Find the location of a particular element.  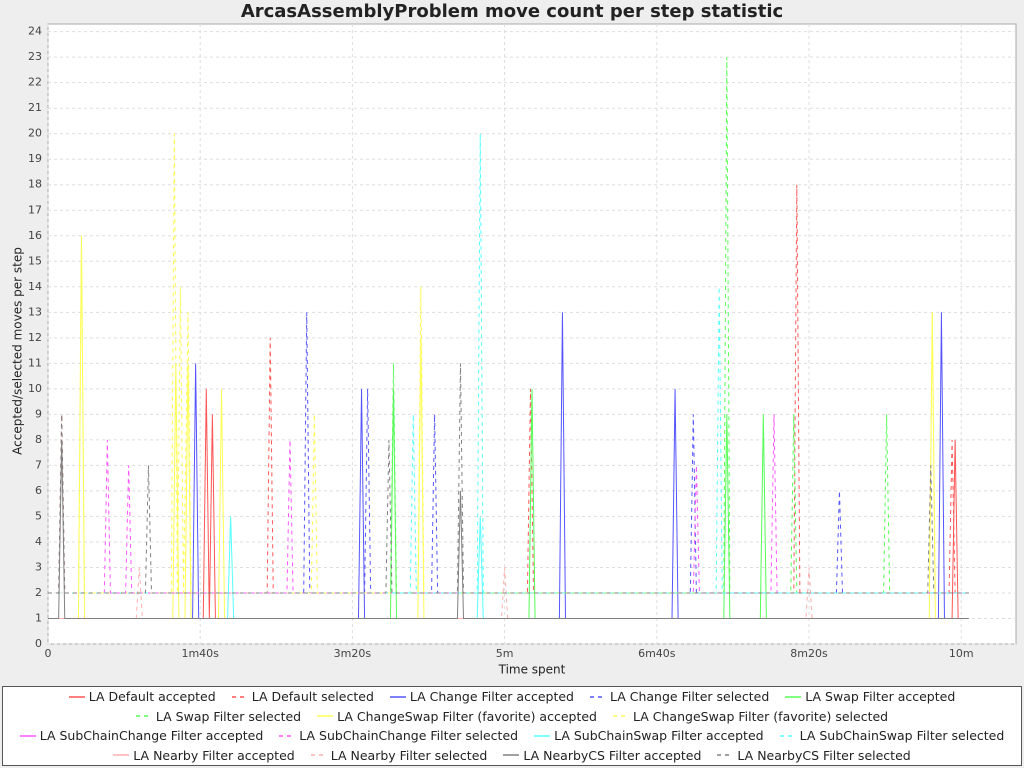

legend-label: LA SubChainSwap Filter selected is located at coordinates (902, 736).